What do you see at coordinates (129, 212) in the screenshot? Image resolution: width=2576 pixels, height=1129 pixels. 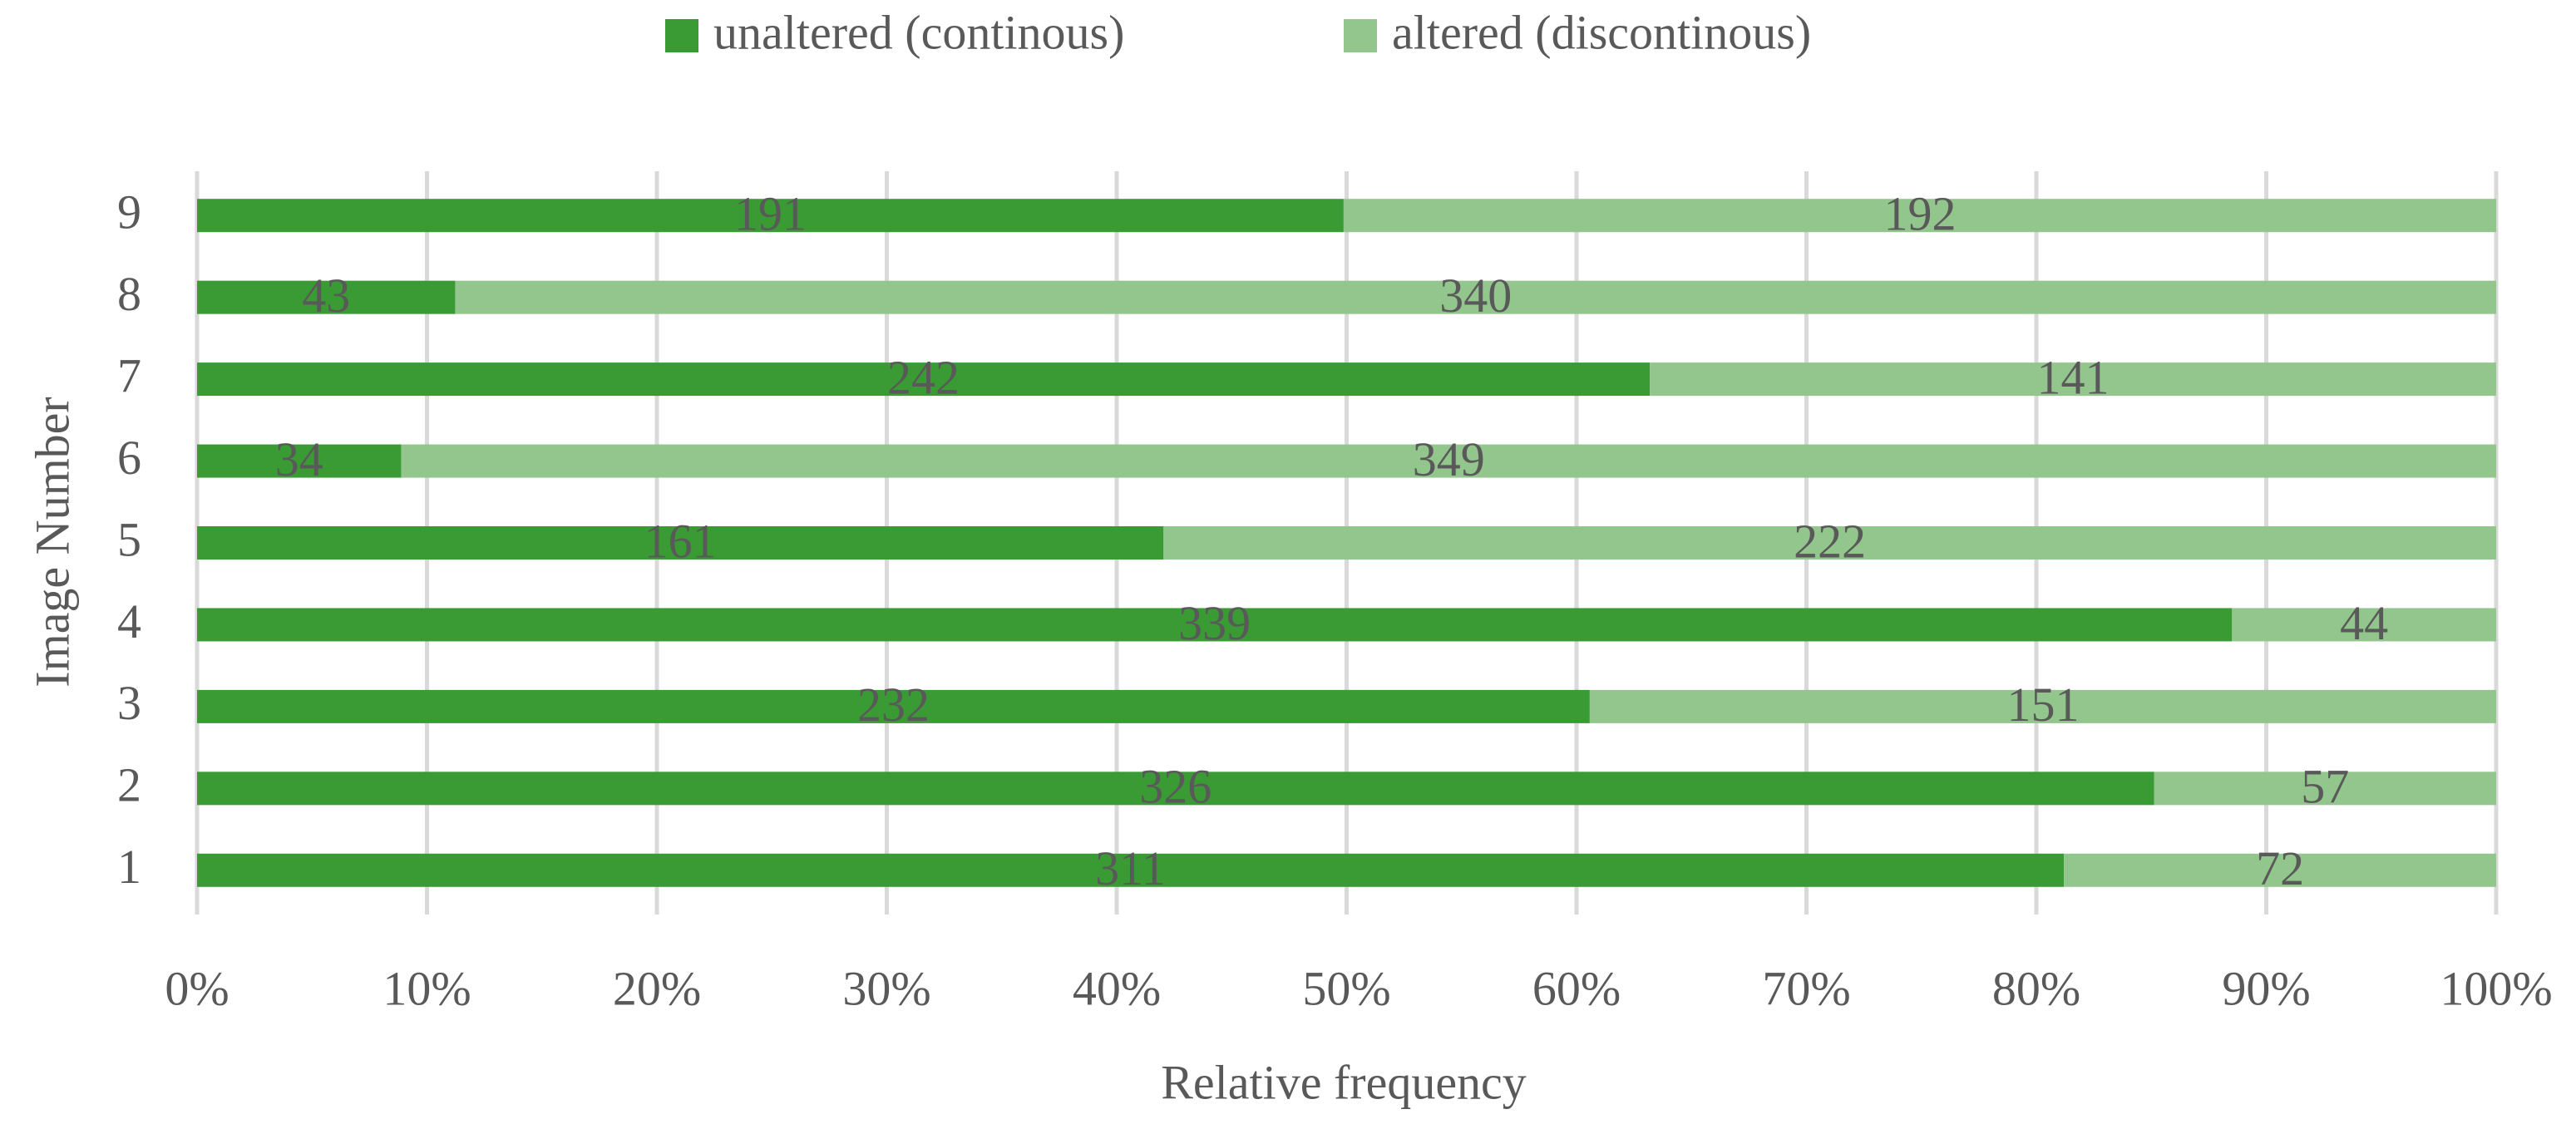 I see `y-tick-label: 9` at bounding box center [129, 212].